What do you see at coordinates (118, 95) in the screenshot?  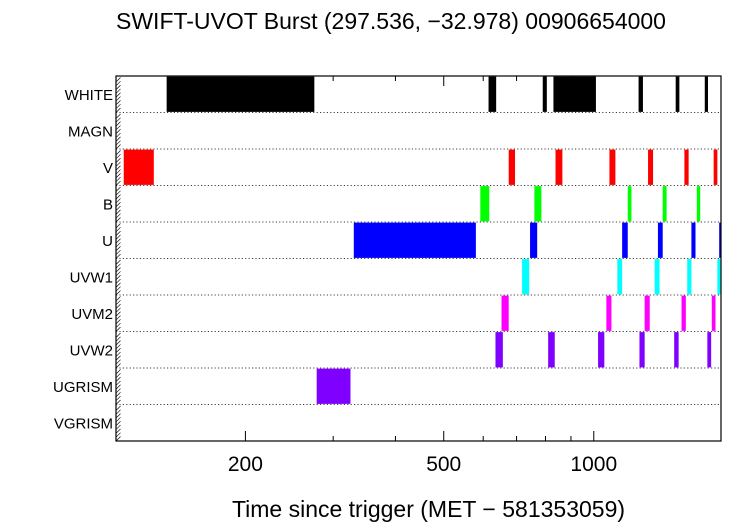 I see `row-hatch-white` at bounding box center [118, 95].